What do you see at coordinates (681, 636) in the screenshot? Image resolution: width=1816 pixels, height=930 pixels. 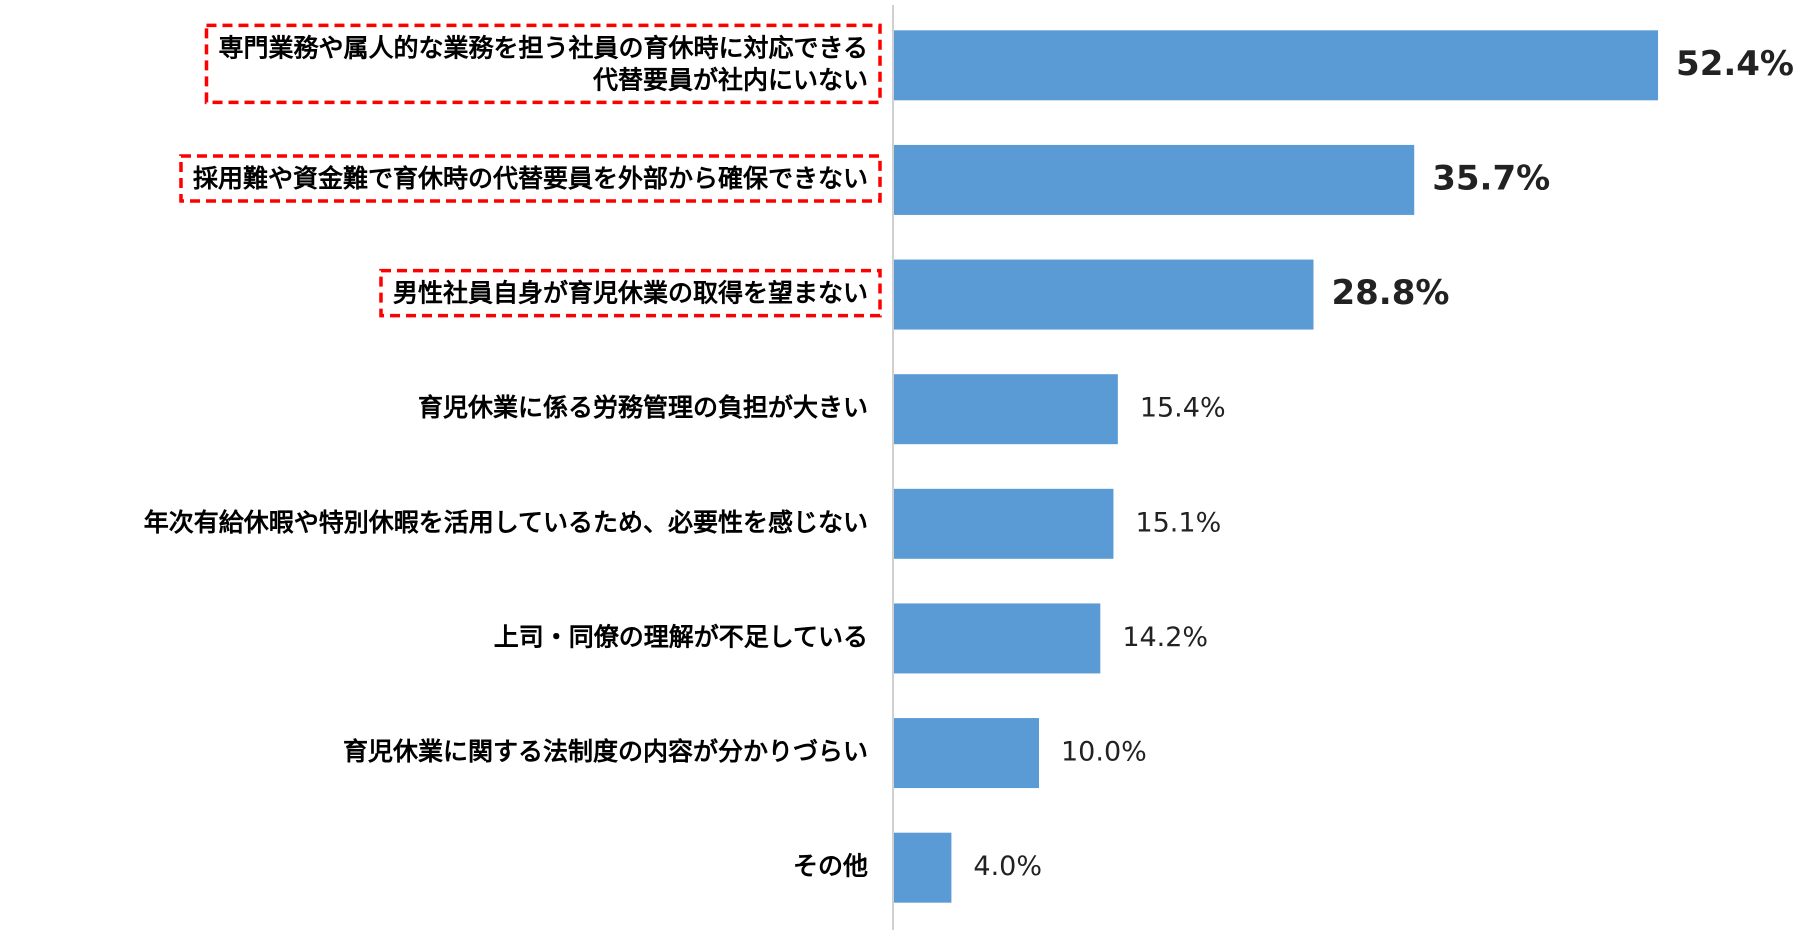 I see `category-label: 上司・同僚の理解が不足している` at bounding box center [681, 636].